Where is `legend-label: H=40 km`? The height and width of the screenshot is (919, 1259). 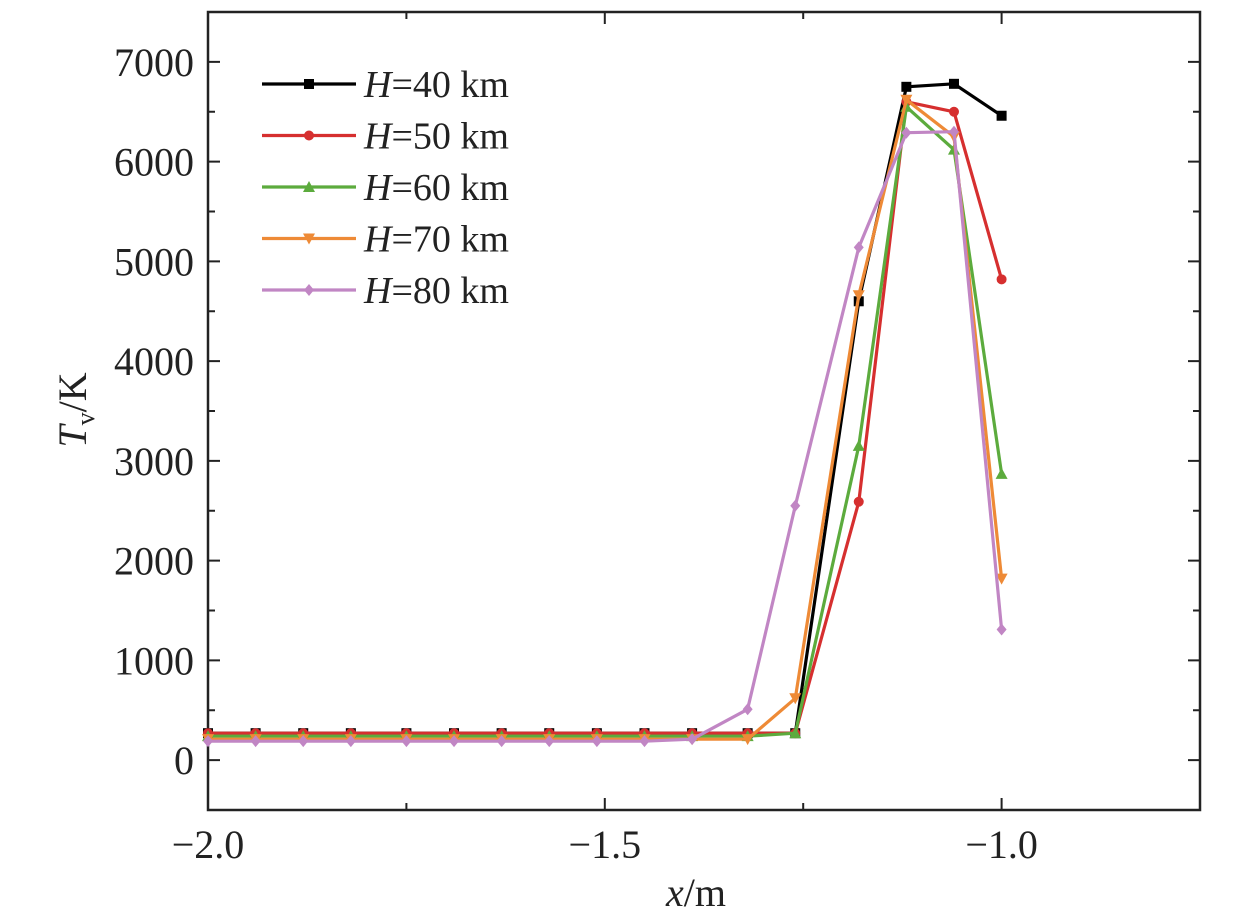
legend-label: H=40 km is located at coordinates (436, 85).